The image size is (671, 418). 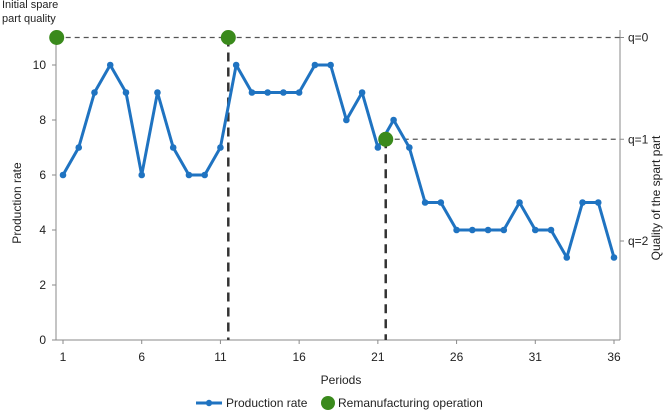 I want to click on quality-level-label: q=2, so click(x=638, y=241).